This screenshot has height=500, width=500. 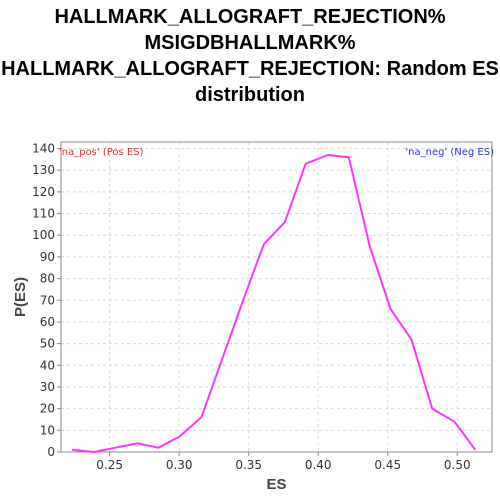 I want to click on x-tick-label: 0.30, so click(x=179, y=465).